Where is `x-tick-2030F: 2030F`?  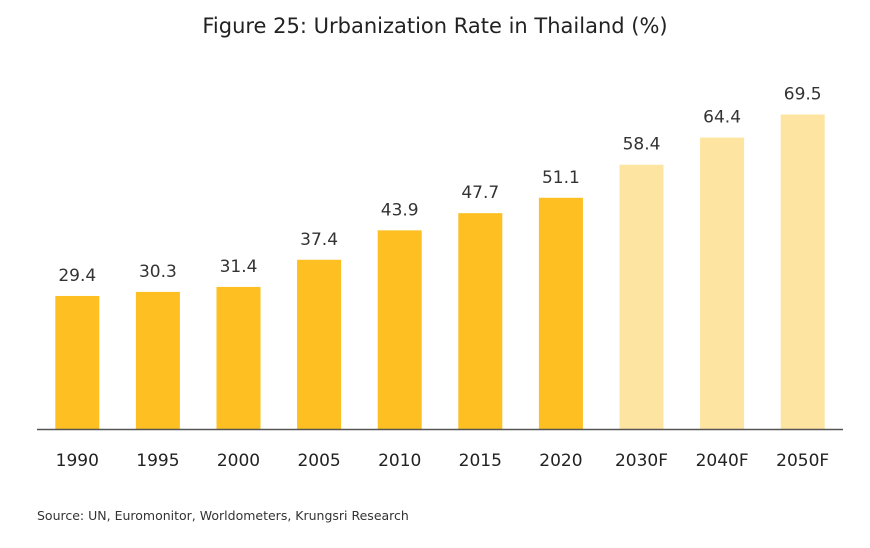 x-tick-2030F: 2030F is located at coordinates (641, 461).